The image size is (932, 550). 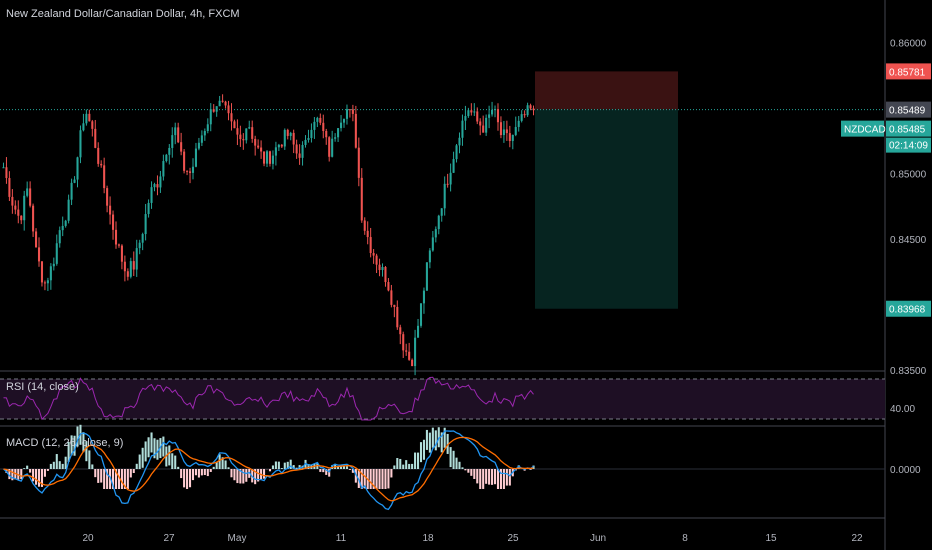 I want to click on macd-label: MACD (12, 26, close, 9), so click(x=65, y=443).